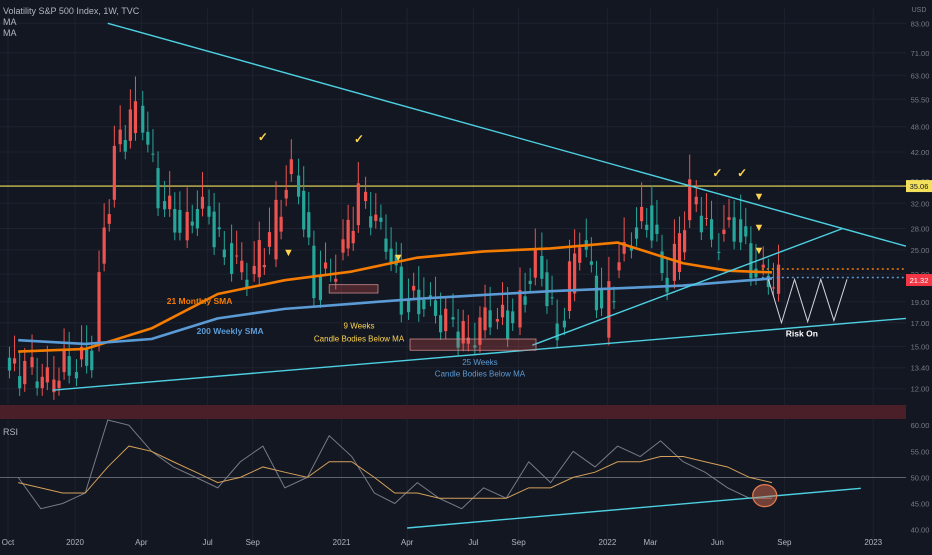  I want to click on y-tick-label: 55.50, so click(920, 99).